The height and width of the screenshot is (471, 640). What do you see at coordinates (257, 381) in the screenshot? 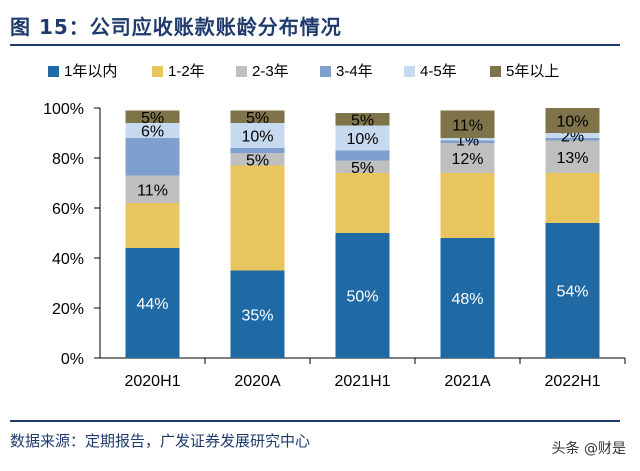
I see `x-tick-label-1: 2020A` at bounding box center [257, 381].